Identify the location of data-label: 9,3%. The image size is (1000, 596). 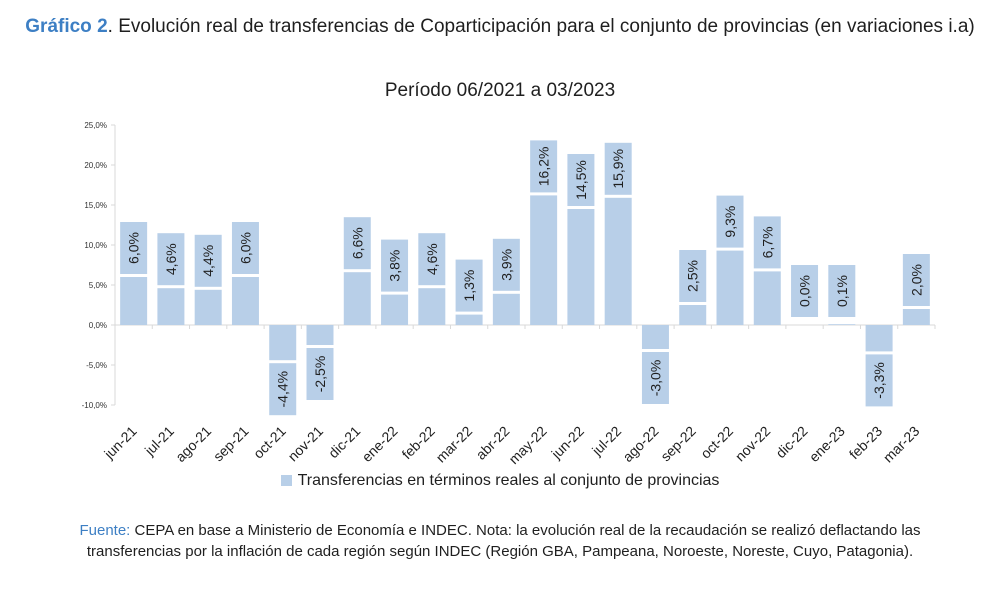
(730, 222).